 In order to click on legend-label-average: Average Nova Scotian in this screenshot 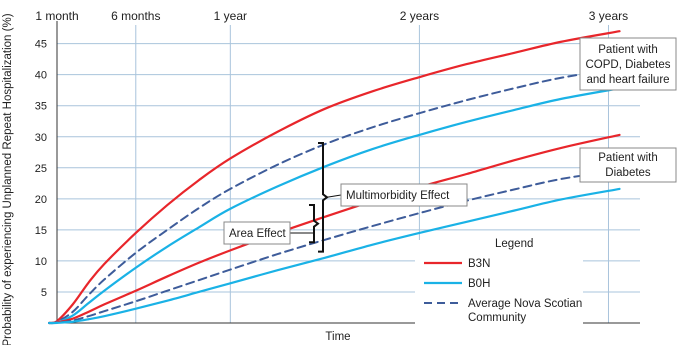, I will do `click(525, 304)`.